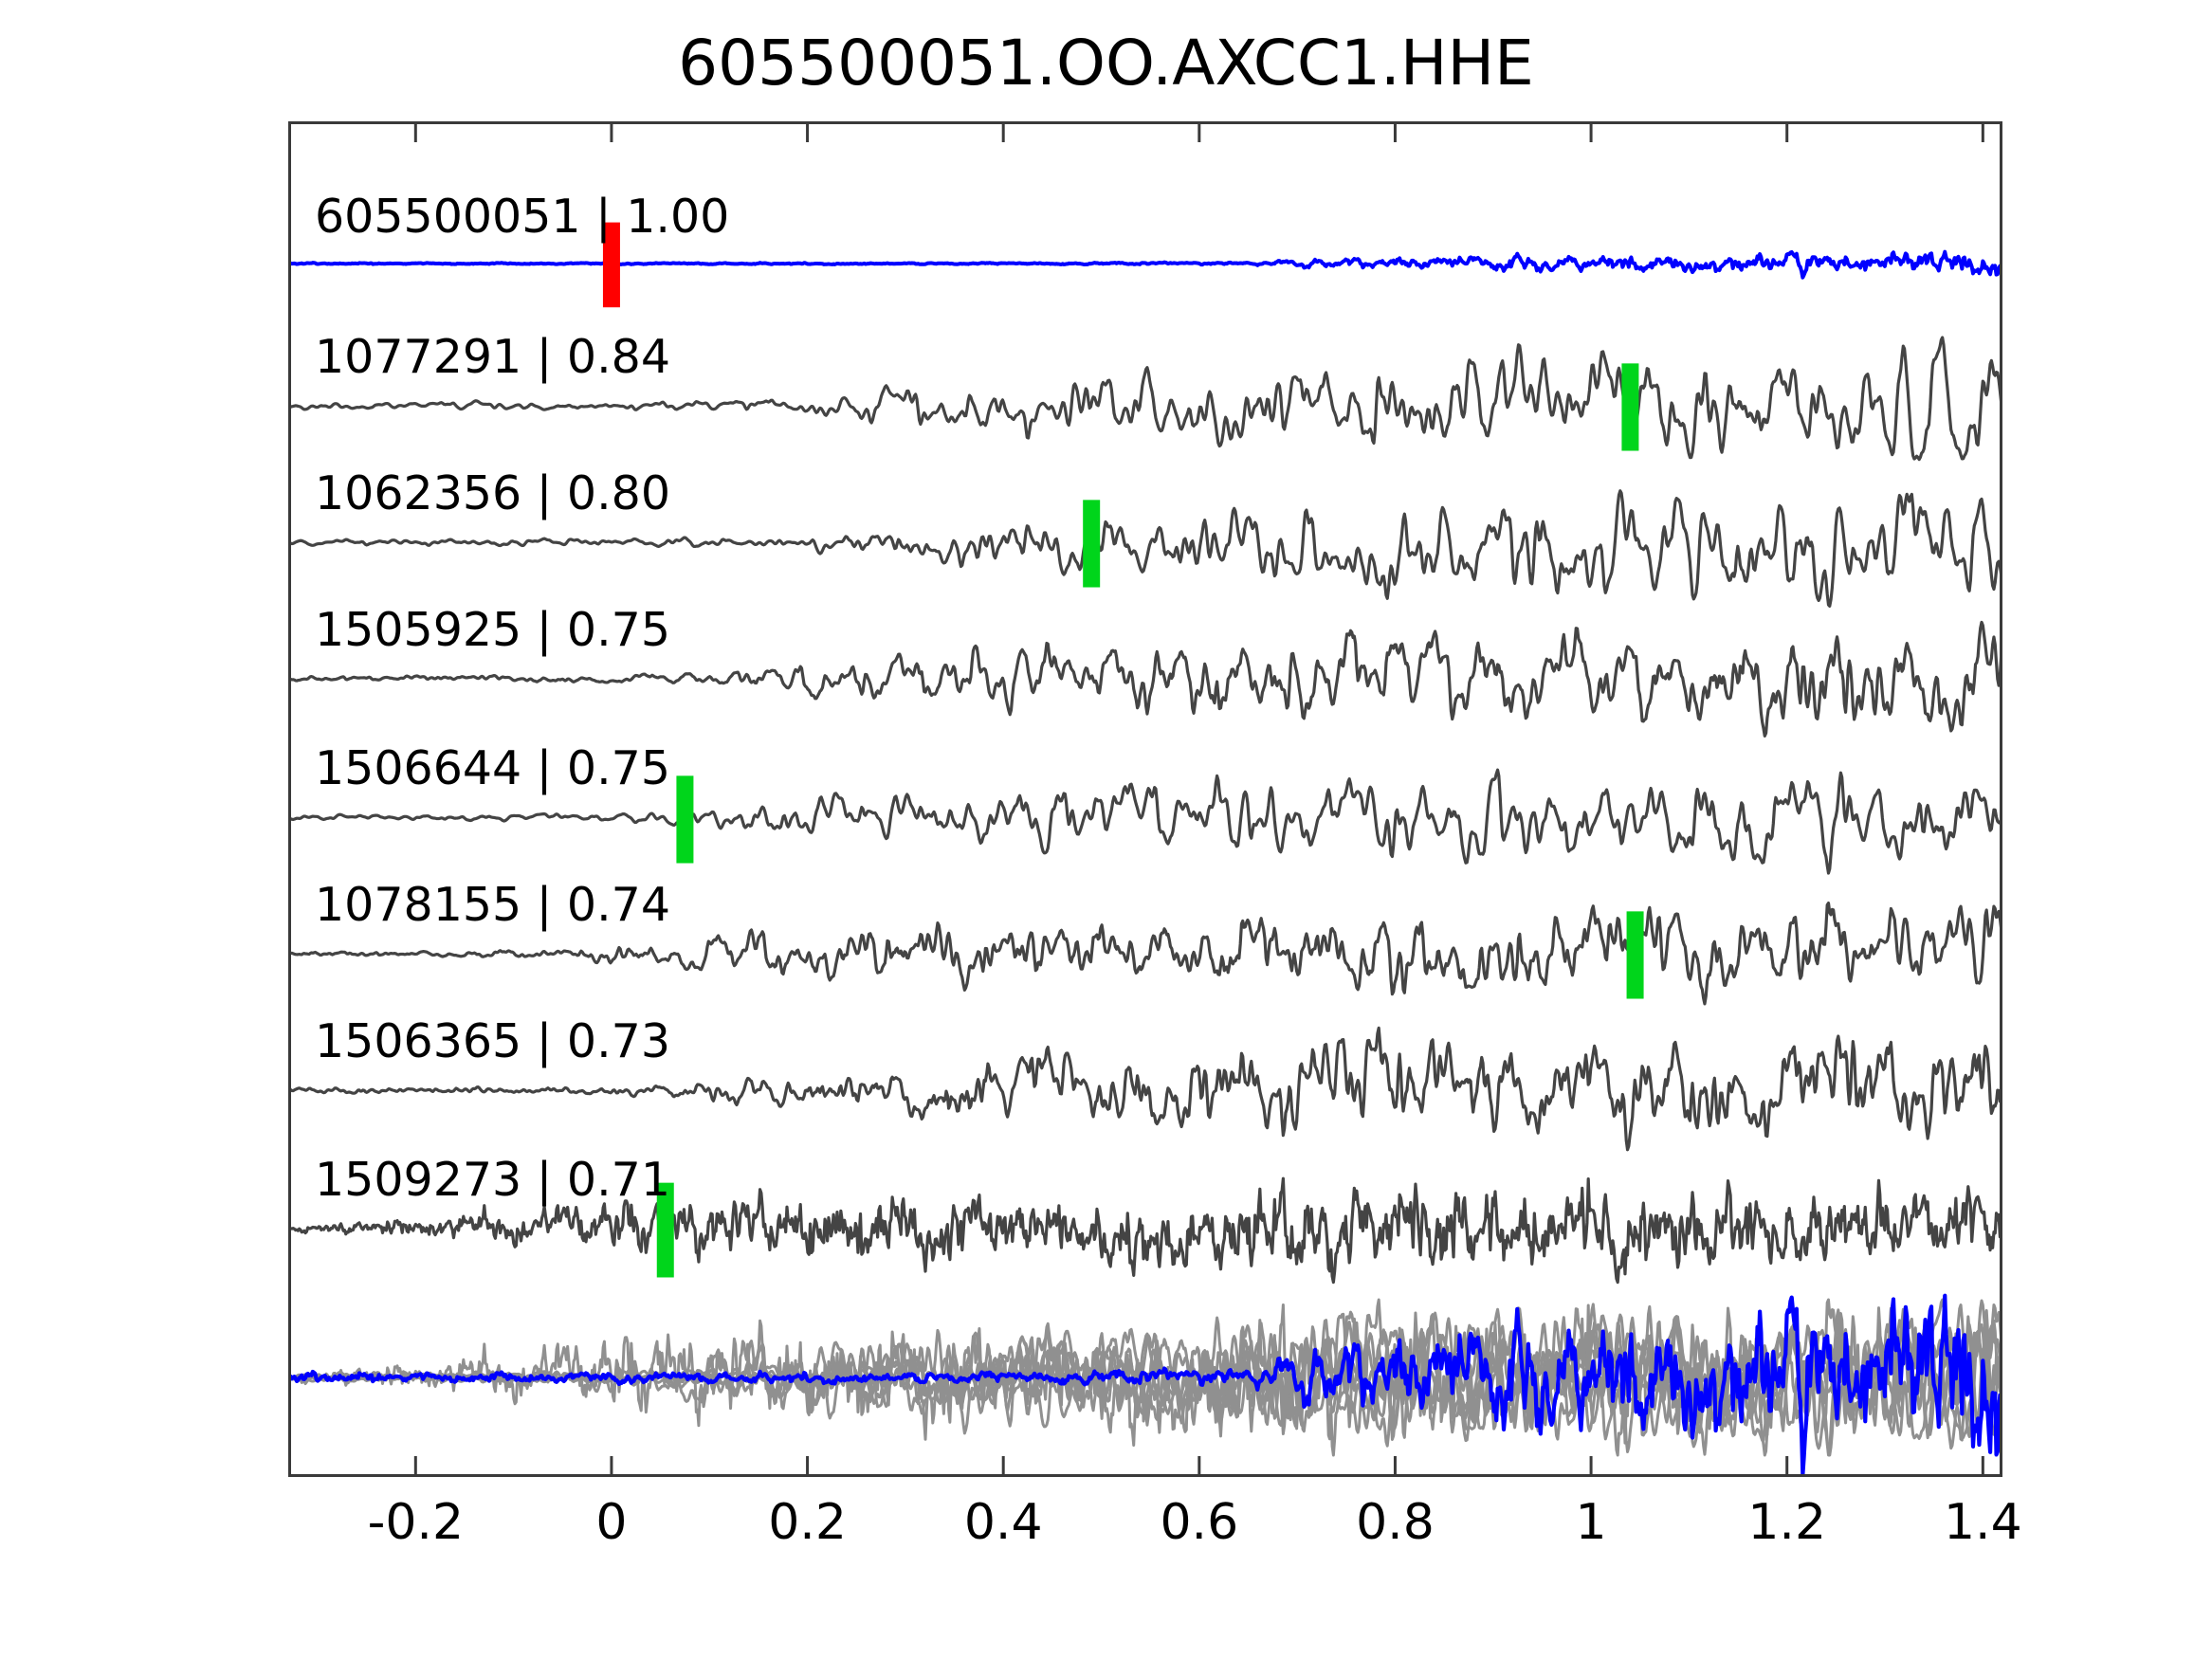  Describe the element at coordinates (1982, 1522) in the screenshot. I see `xtick-1p4: 1.4` at that location.